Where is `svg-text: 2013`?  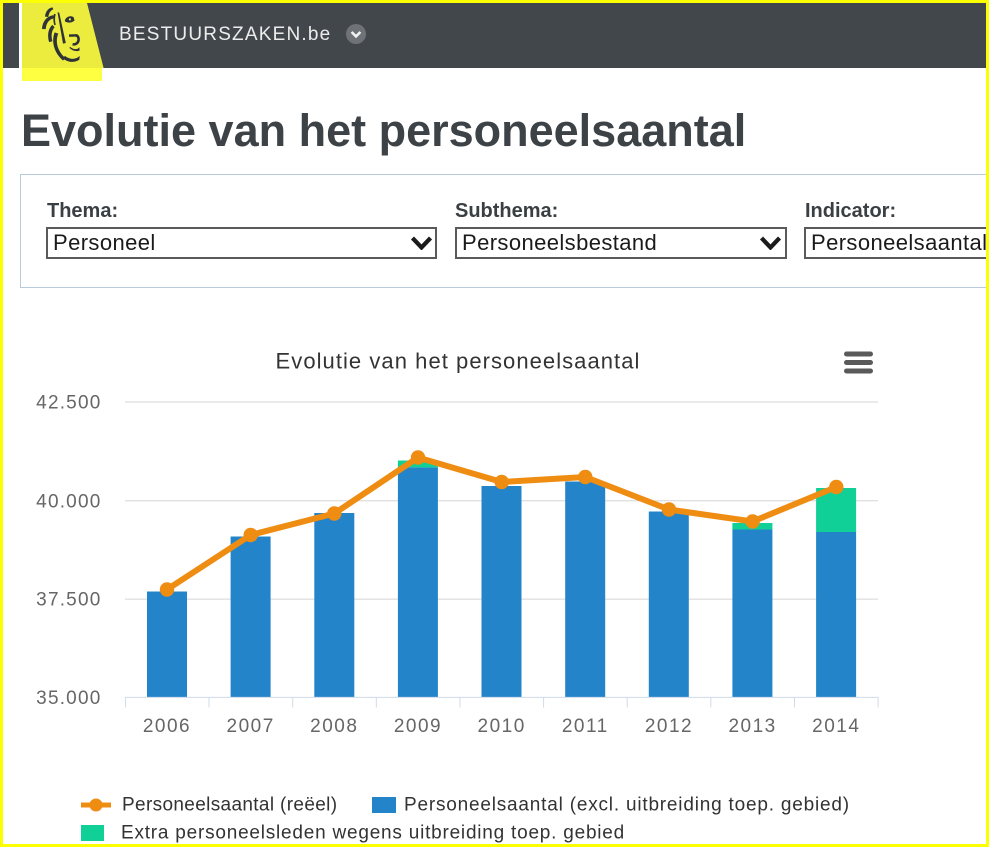
svg-text: 2013 is located at coordinates (752, 726).